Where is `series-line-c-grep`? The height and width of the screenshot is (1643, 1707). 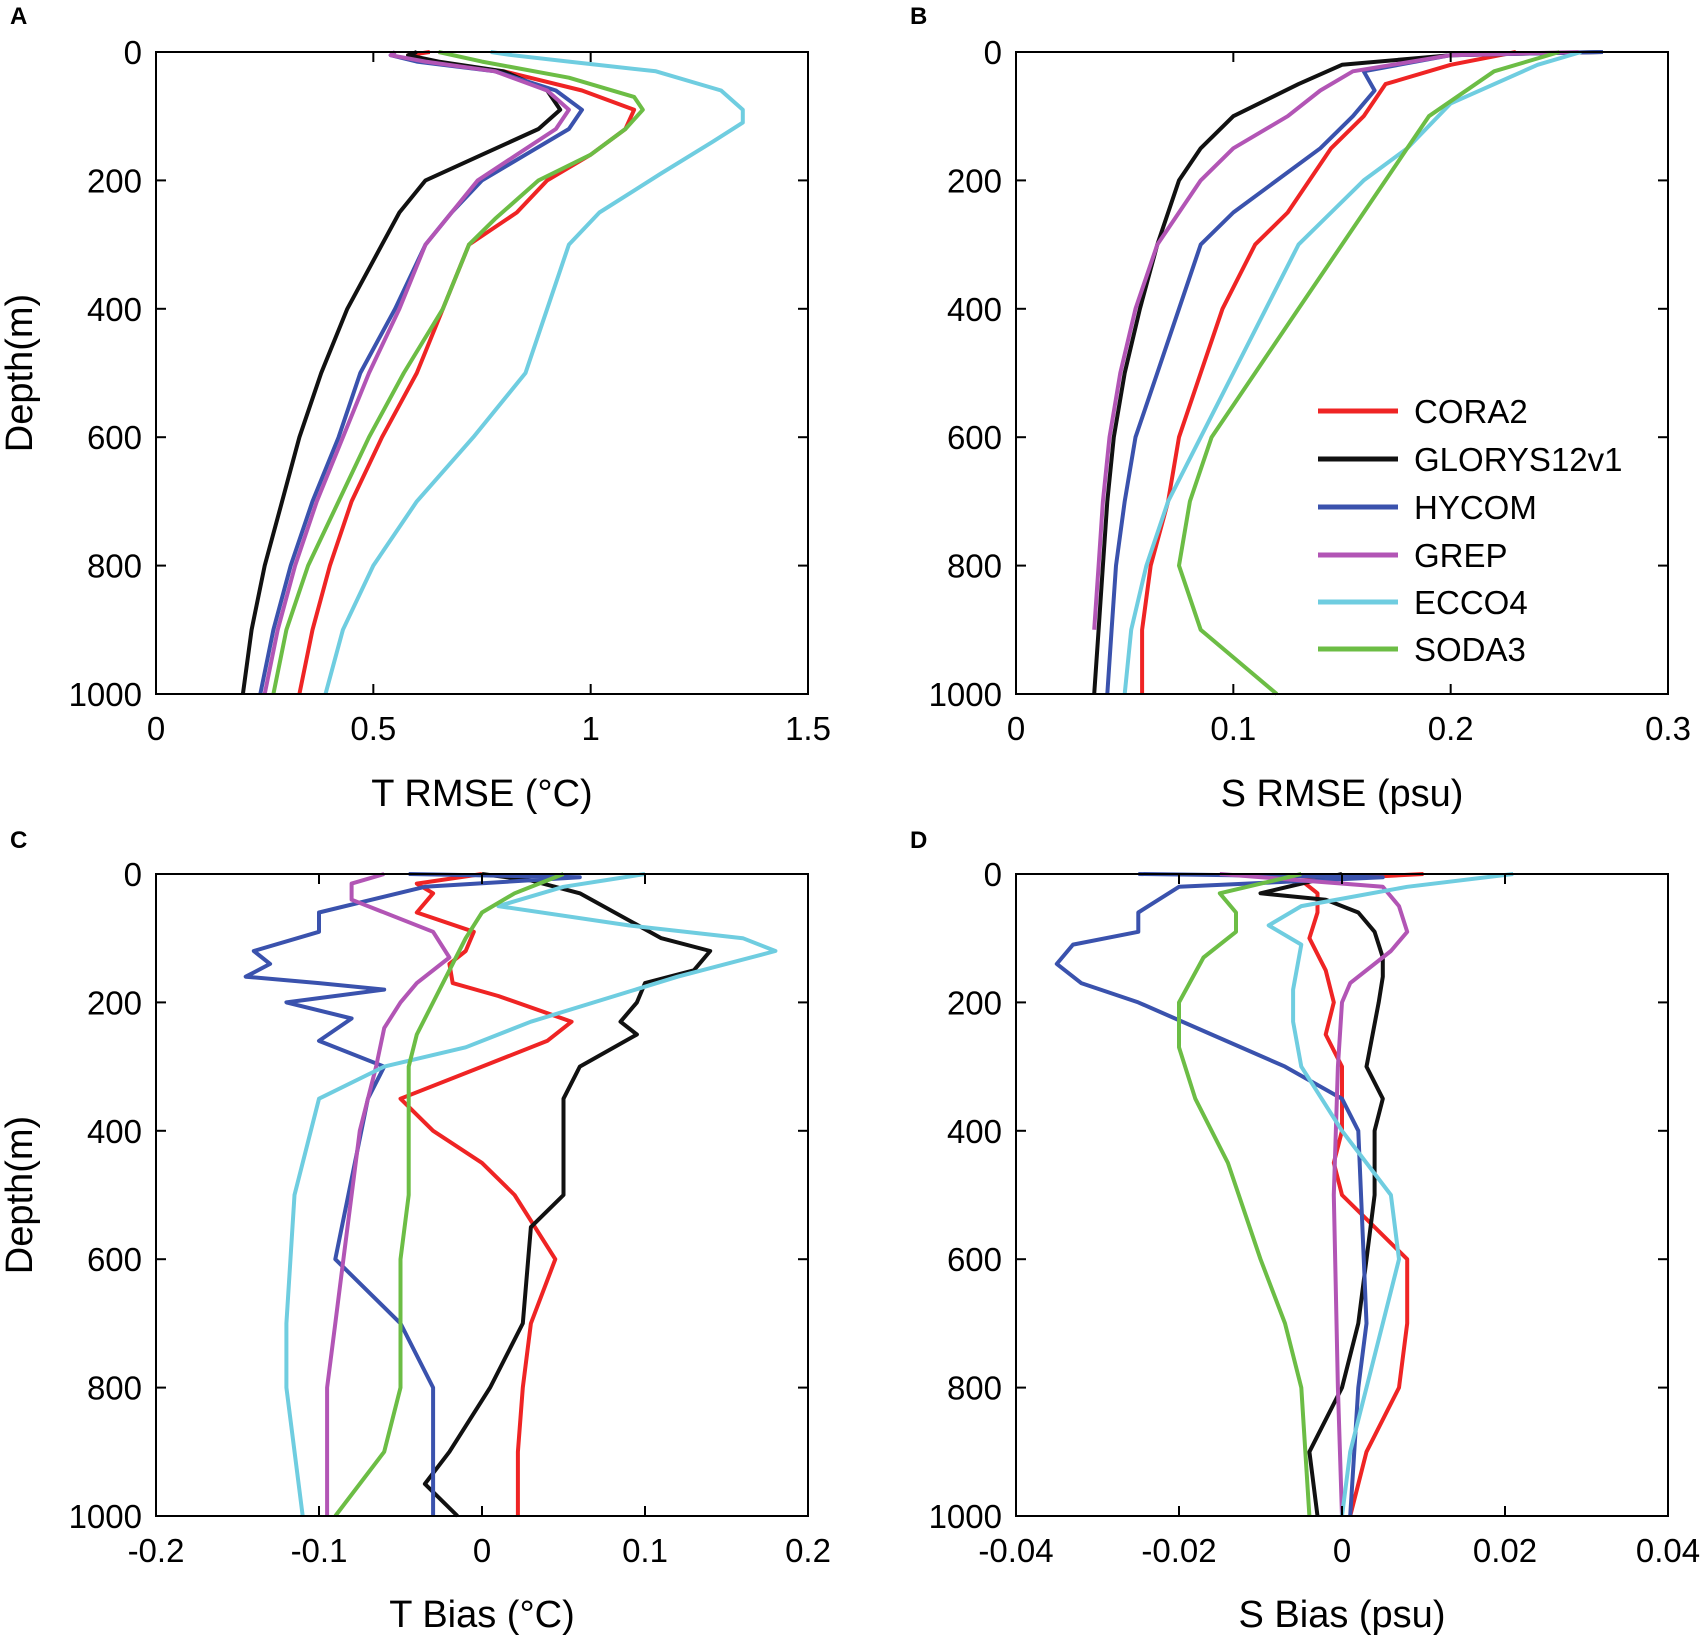 series-line-c-grep is located at coordinates (388, 1194).